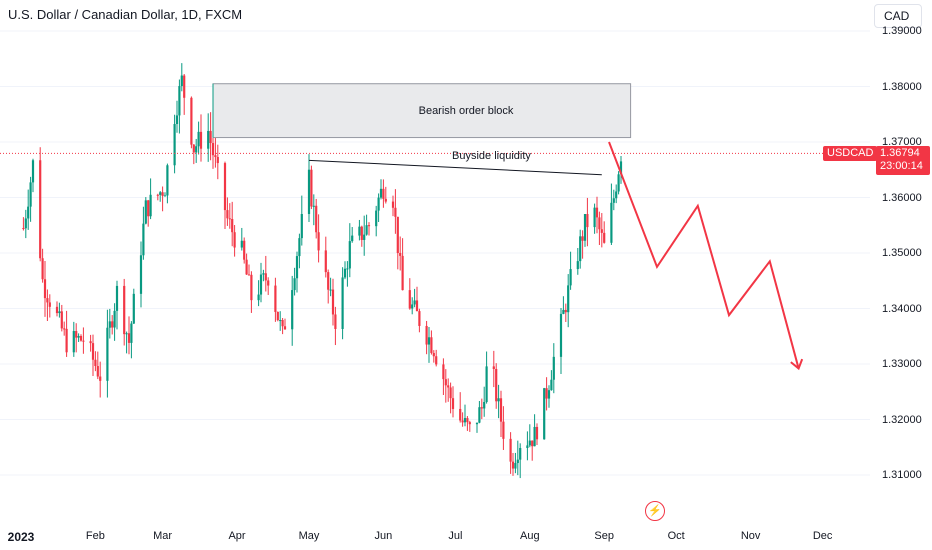 This screenshot has width=932, height=550. I want to click on order-block-zone, so click(422, 111).